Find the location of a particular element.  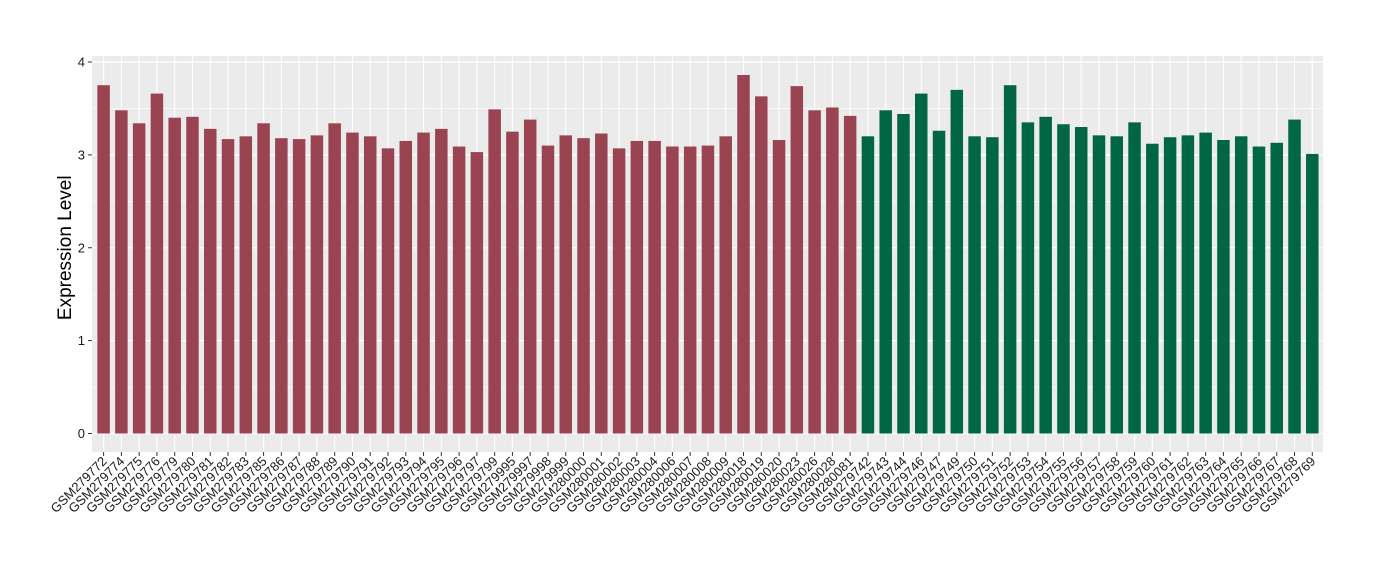

bar-GSM279760 is located at coordinates (1152, 288).